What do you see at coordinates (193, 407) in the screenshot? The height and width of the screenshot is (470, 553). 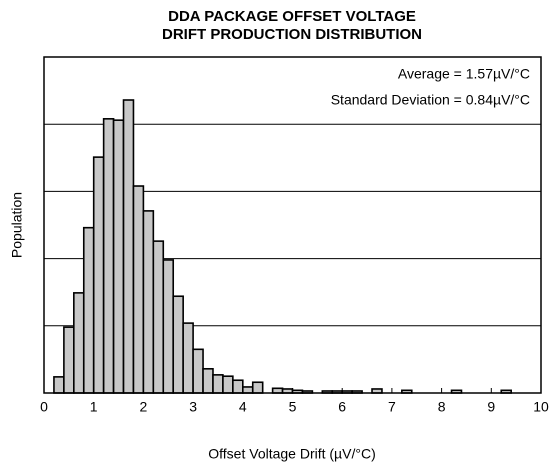 I see `x-tick-label: 3` at bounding box center [193, 407].